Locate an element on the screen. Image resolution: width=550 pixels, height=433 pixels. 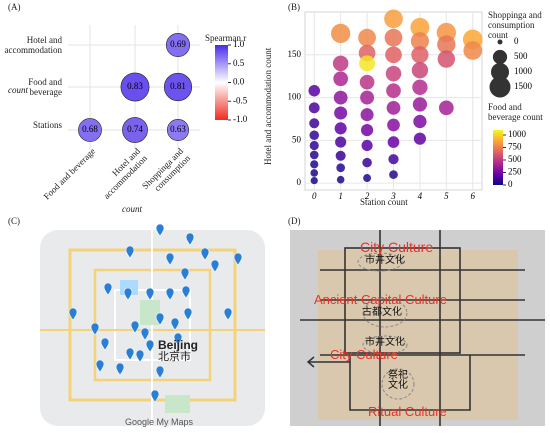
zone-label-cn: 古都文化 is located at coordinates (382, 312).